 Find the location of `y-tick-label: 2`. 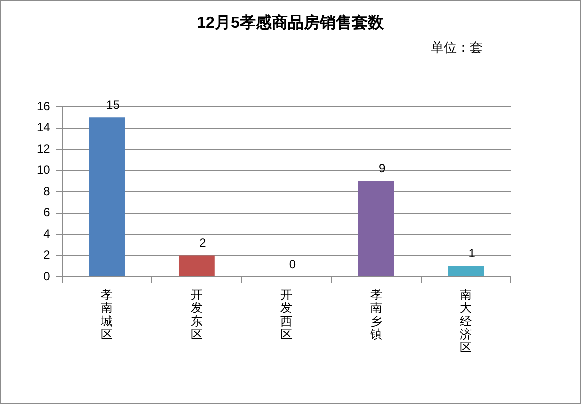

y-tick-label: 2 is located at coordinates (47, 255).